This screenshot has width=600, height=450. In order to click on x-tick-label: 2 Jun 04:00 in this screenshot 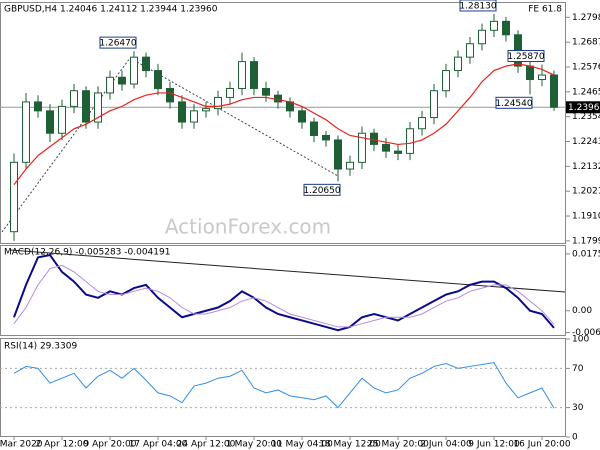, I will do `click(446, 445)`.